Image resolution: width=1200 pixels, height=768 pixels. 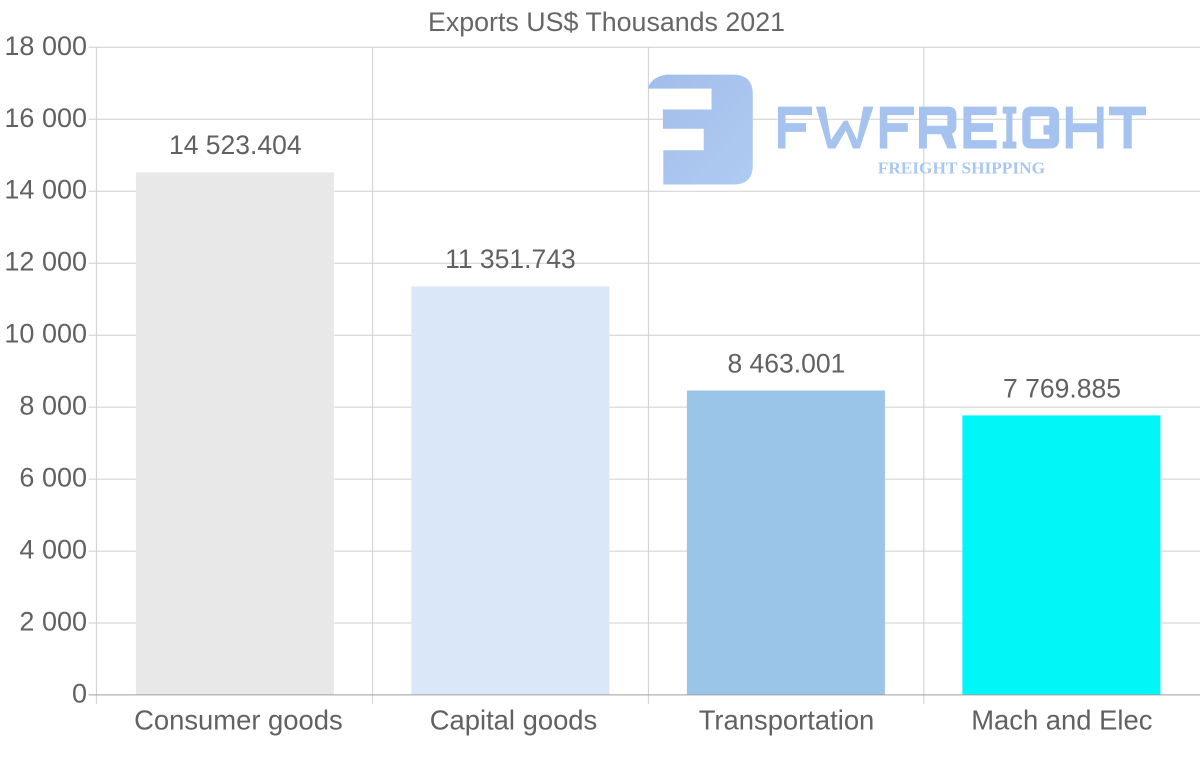 I want to click on svg-text: 2 000, so click(x=53, y=621).